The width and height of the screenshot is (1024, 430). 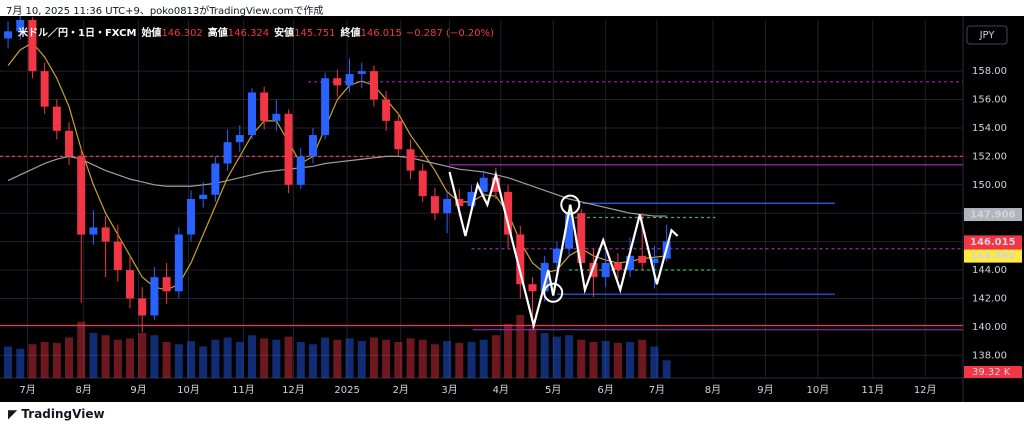 What do you see at coordinates (151, 32) in the screenshot?
I see `ohlc-name: 始値` at bounding box center [151, 32].